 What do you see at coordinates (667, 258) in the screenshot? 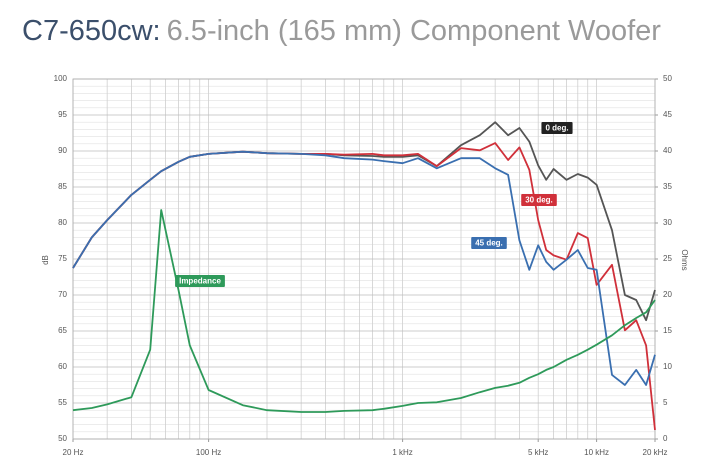
I see `y2-tick-label: 25` at bounding box center [667, 258].